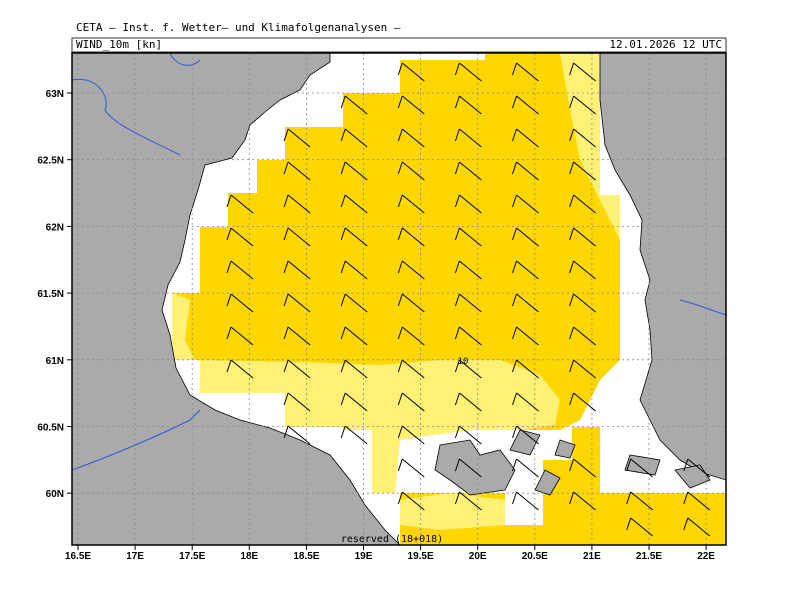 This screenshot has width=800, height=600. What do you see at coordinates (478, 556) in the screenshot?
I see `lon-tick-label: 20E` at bounding box center [478, 556].